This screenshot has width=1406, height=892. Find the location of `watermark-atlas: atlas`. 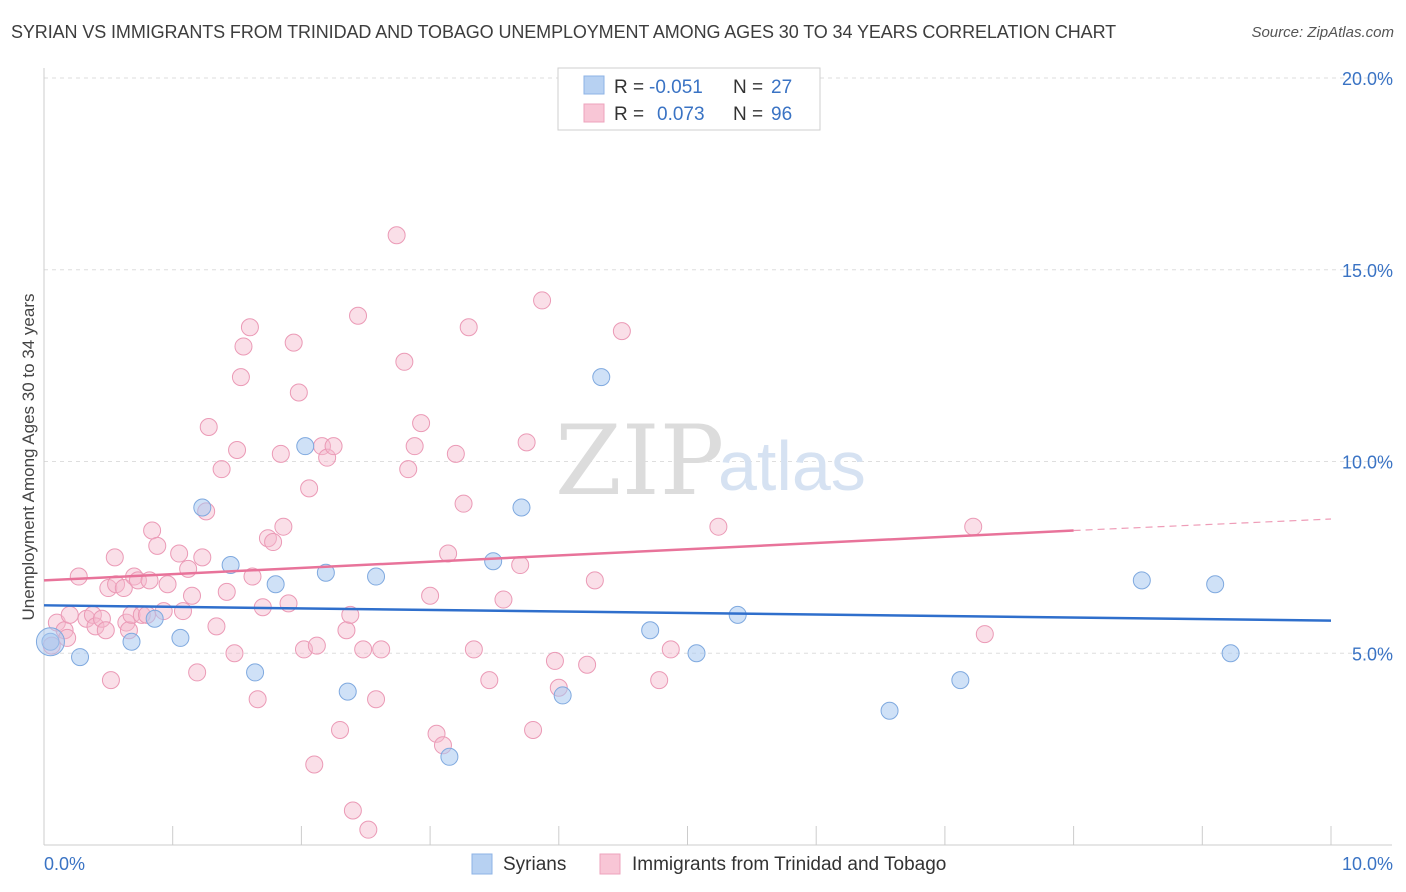

watermark-atlas: atlas is located at coordinates (792, 466).